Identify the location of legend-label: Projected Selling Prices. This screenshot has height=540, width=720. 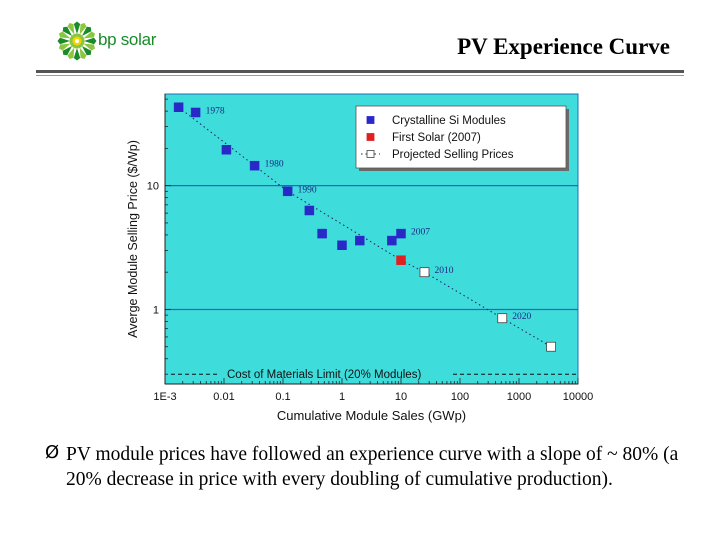
(453, 155).